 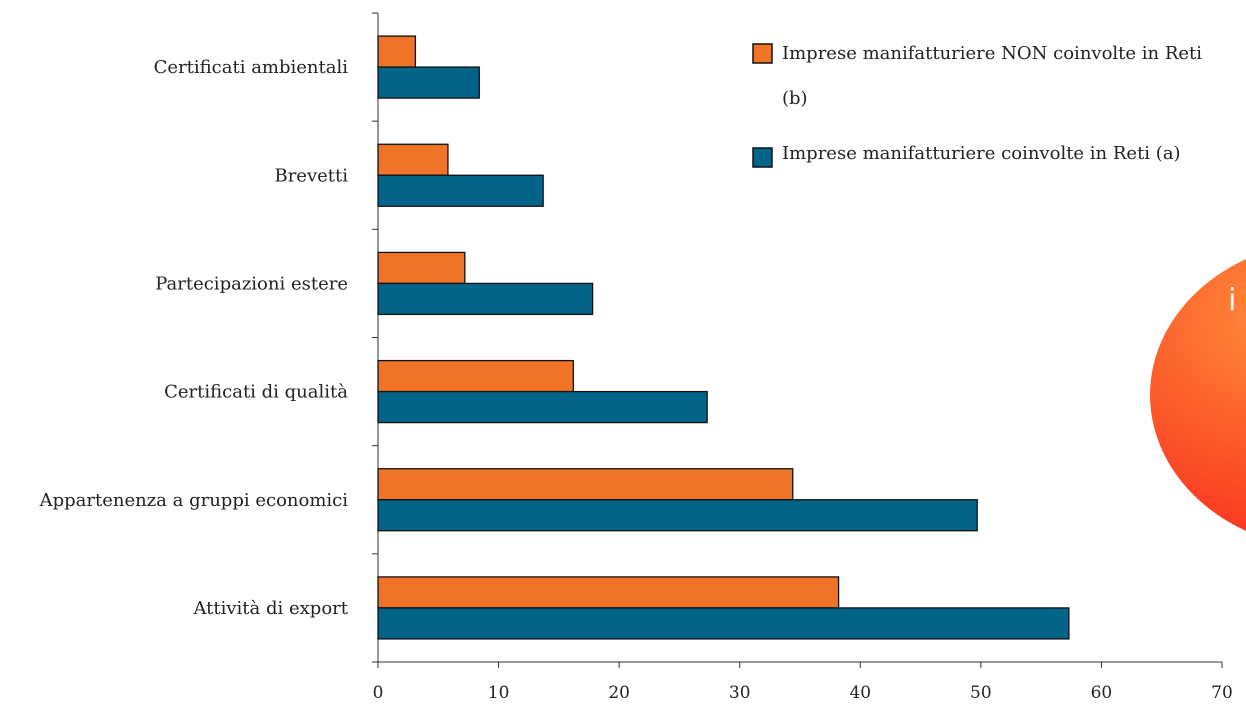 What do you see at coordinates (981, 693) in the screenshot?
I see `x-tick-label: 50` at bounding box center [981, 693].